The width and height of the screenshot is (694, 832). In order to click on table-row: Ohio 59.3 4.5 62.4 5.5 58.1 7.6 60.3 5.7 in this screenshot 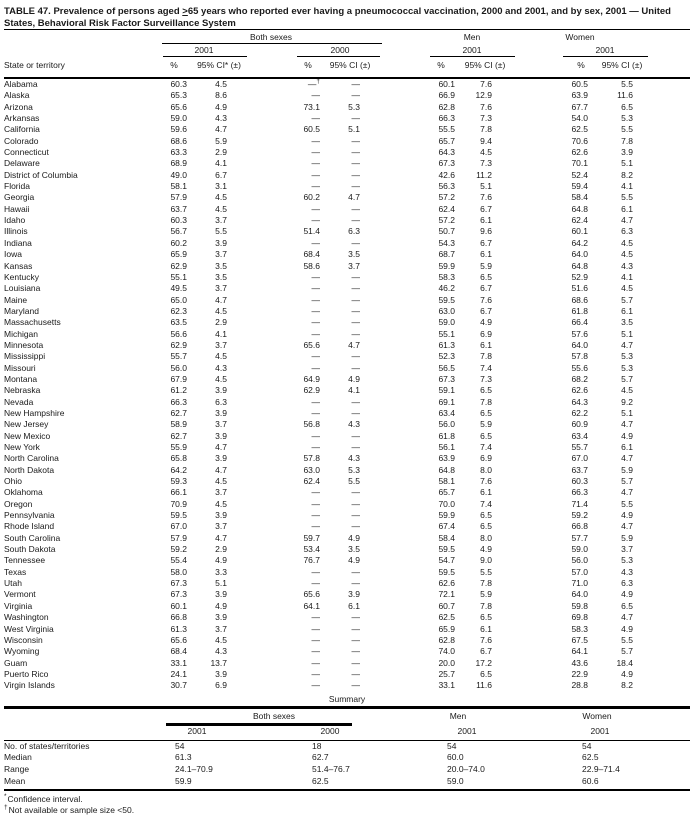, I will do `click(347, 481)`.